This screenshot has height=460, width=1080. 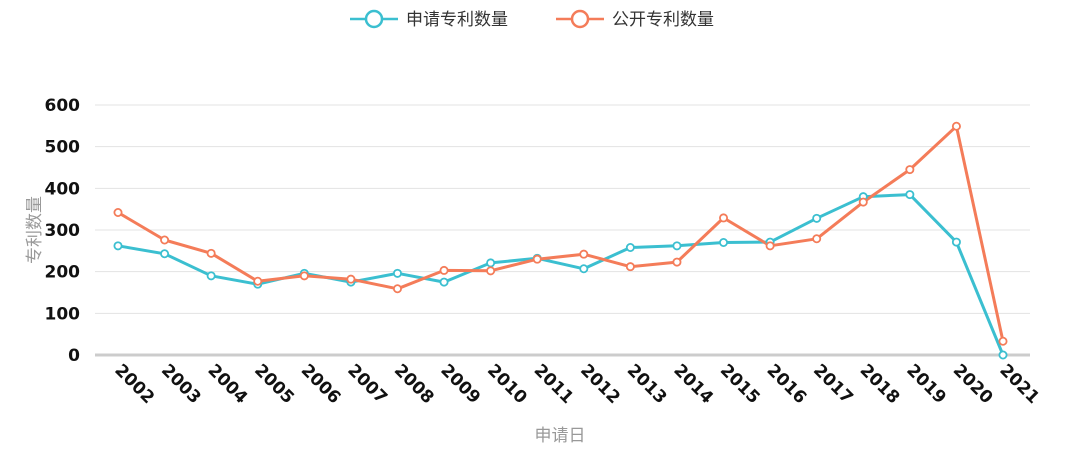 What do you see at coordinates (63, 148) in the screenshot?
I see `y-tick-label: 500` at bounding box center [63, 148].